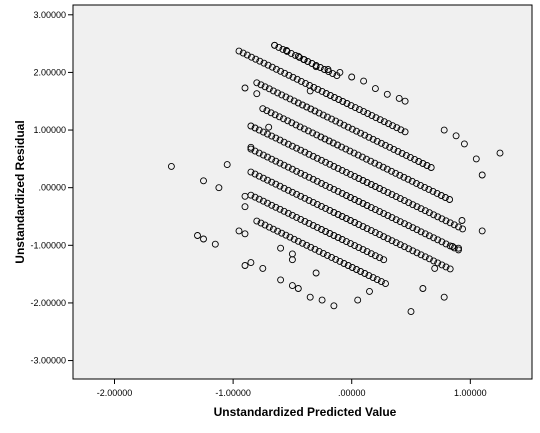 Image resolution: width=540 pixels, height=433 pixels. I want to click on y-axis-title: Unstandardized Residual, so click(20, 191).